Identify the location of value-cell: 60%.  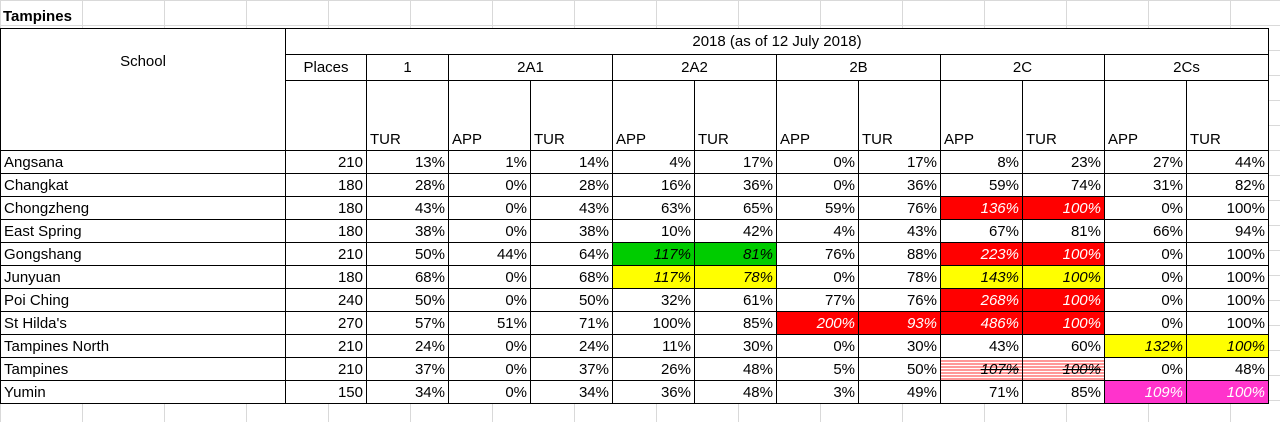
(1063, 346).